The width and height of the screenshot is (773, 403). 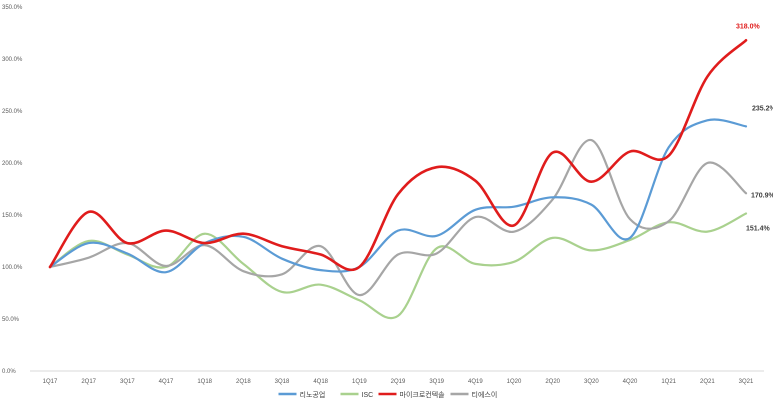 I want to click on y-tick-label: 50.0%, so click(x=11, y=320).